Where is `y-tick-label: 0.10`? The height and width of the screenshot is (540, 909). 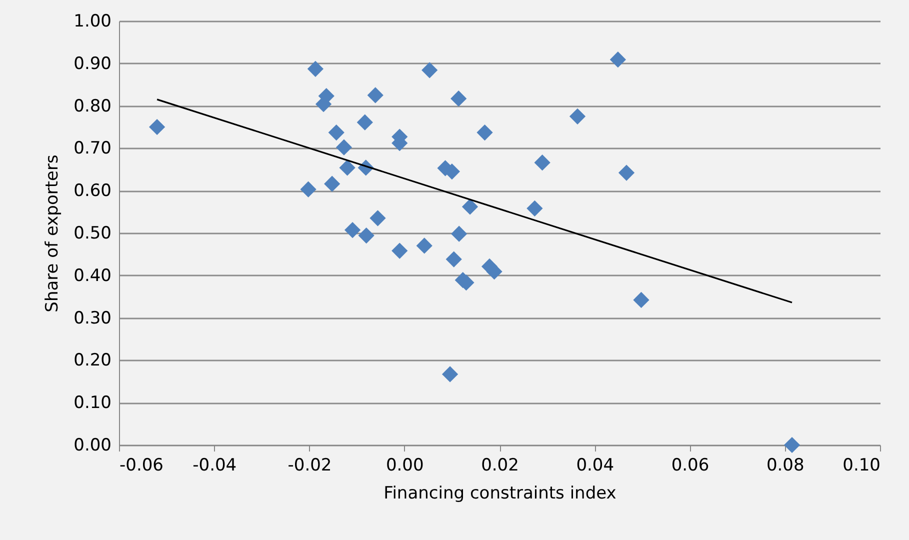
y-tick-label: 0.10 is located at coordinates (93, 403).